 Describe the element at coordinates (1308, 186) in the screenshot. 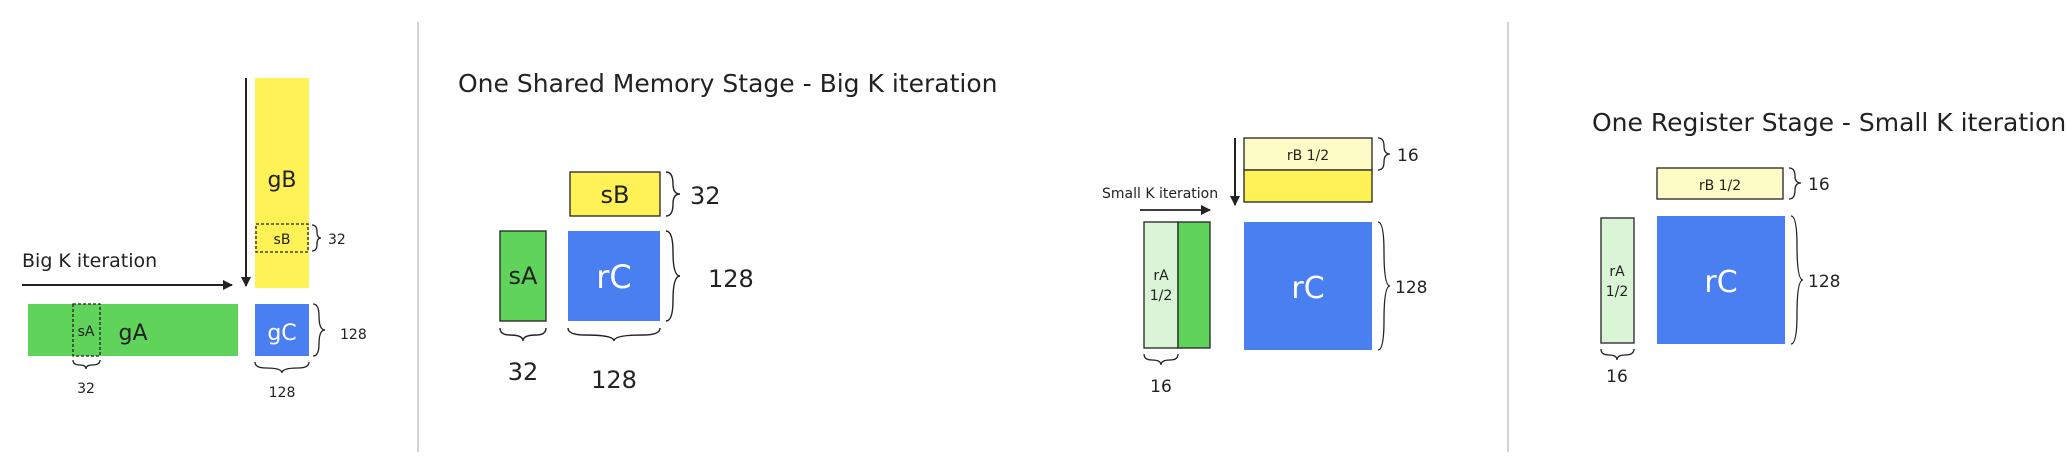

I see `sB-remaining-block` at that location.